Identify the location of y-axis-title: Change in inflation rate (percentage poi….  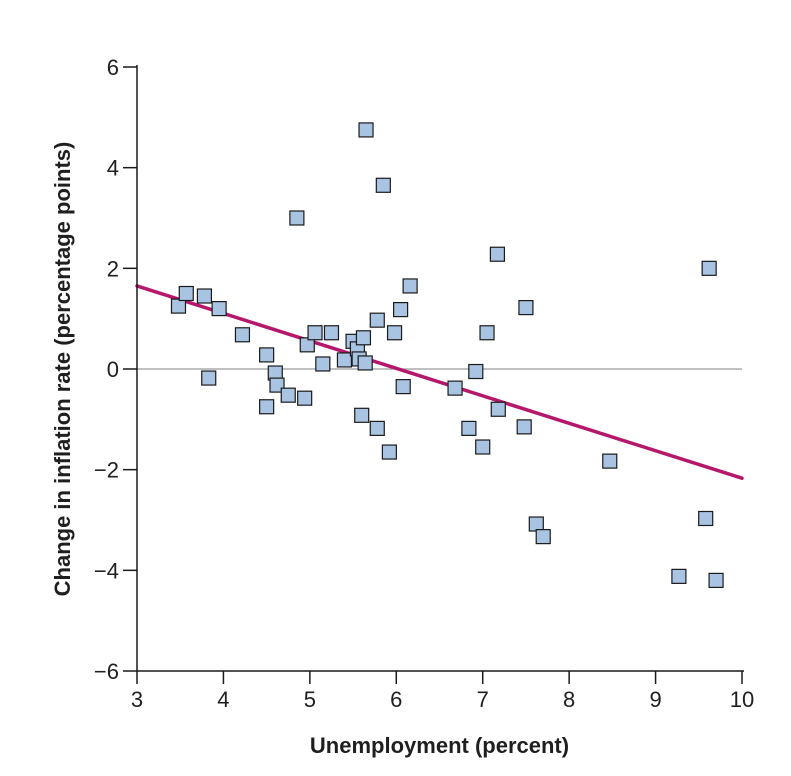
(62, 369).